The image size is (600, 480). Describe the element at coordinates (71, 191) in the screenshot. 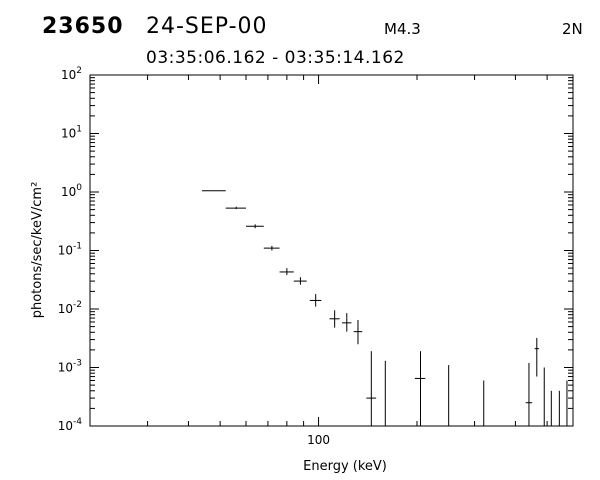

I see `y-tick-label: 10⁰` at that location.